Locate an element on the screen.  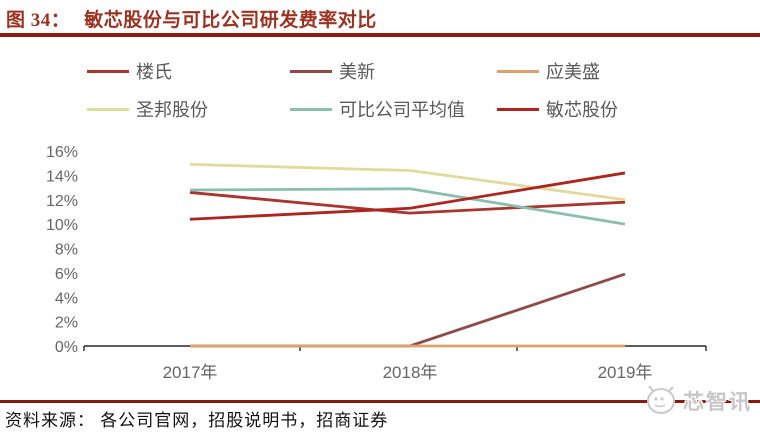
y-tick-label: 2% is located at coordinates (66, 323).